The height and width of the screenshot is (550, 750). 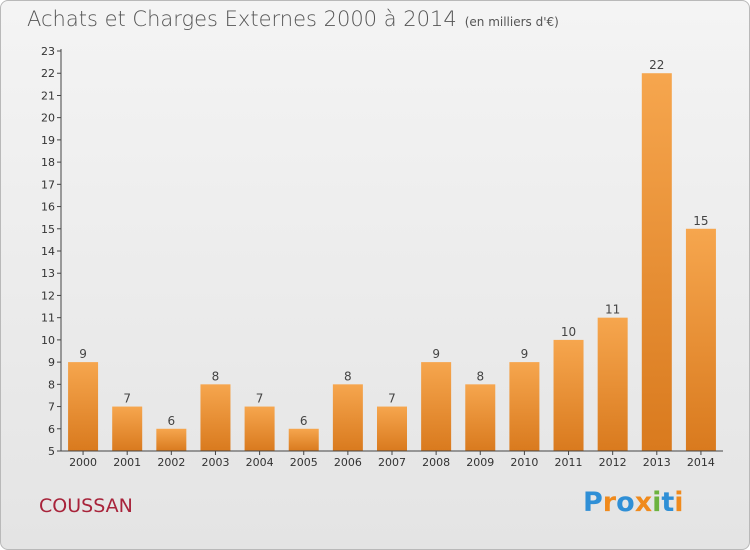 I want to click on y-tick-label: 19, so click(x=48, y=140).